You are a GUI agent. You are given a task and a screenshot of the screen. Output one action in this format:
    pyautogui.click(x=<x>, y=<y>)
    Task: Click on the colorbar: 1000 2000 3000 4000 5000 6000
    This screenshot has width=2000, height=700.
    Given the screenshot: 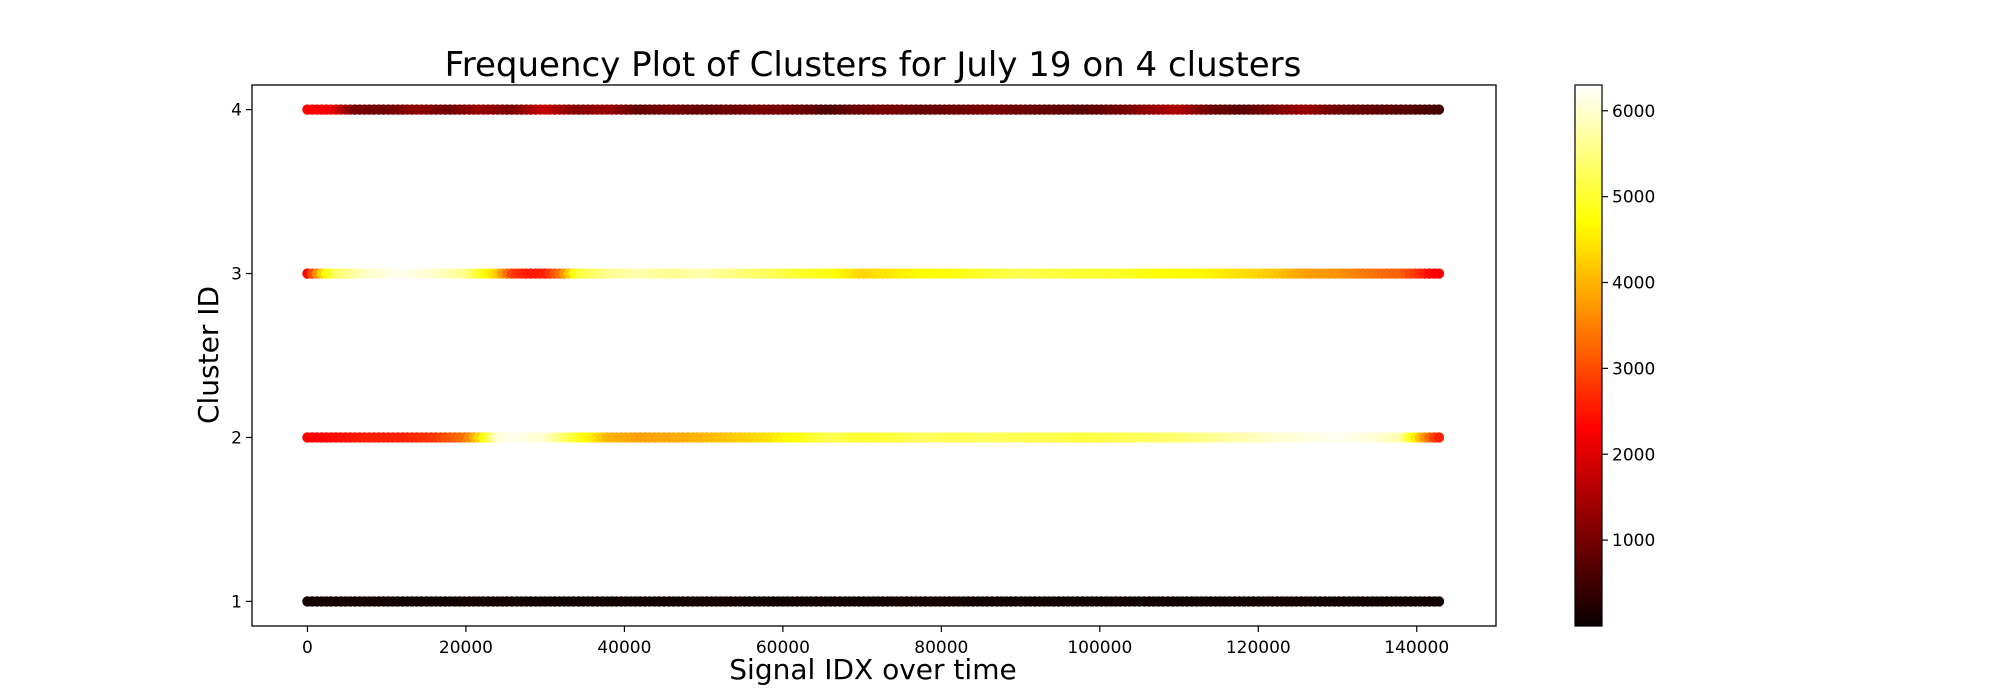 What is the action you would take?
    pyautogui.click(x=1614, y=355)
    